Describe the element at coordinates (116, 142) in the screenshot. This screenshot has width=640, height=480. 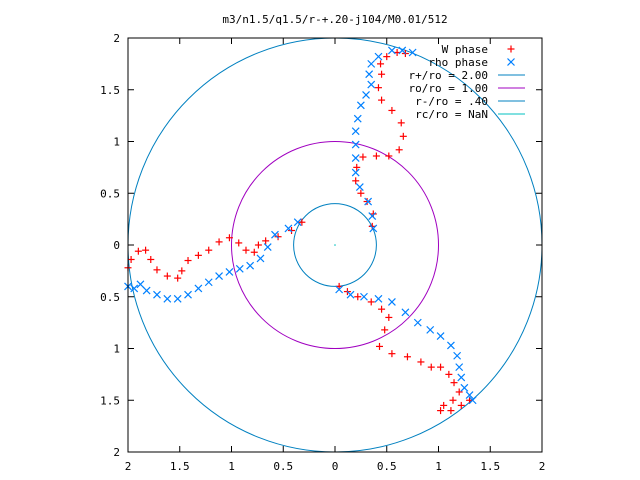
I see `y-tick-label-2: 1` at that location.